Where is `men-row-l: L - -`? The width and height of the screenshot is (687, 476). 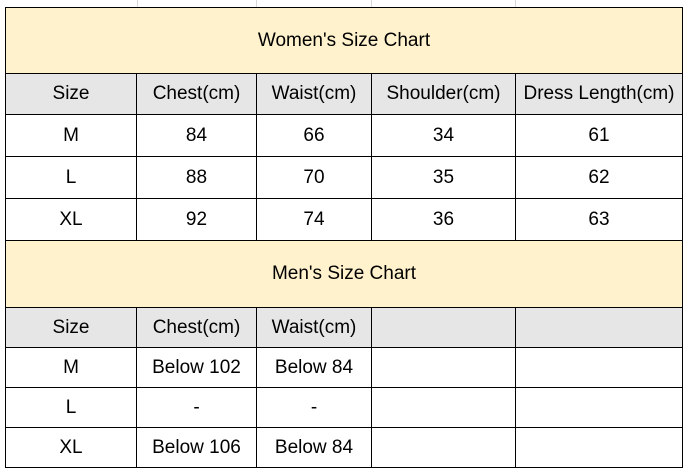 men-row-l: L - - is located at coordinates (344, 407).